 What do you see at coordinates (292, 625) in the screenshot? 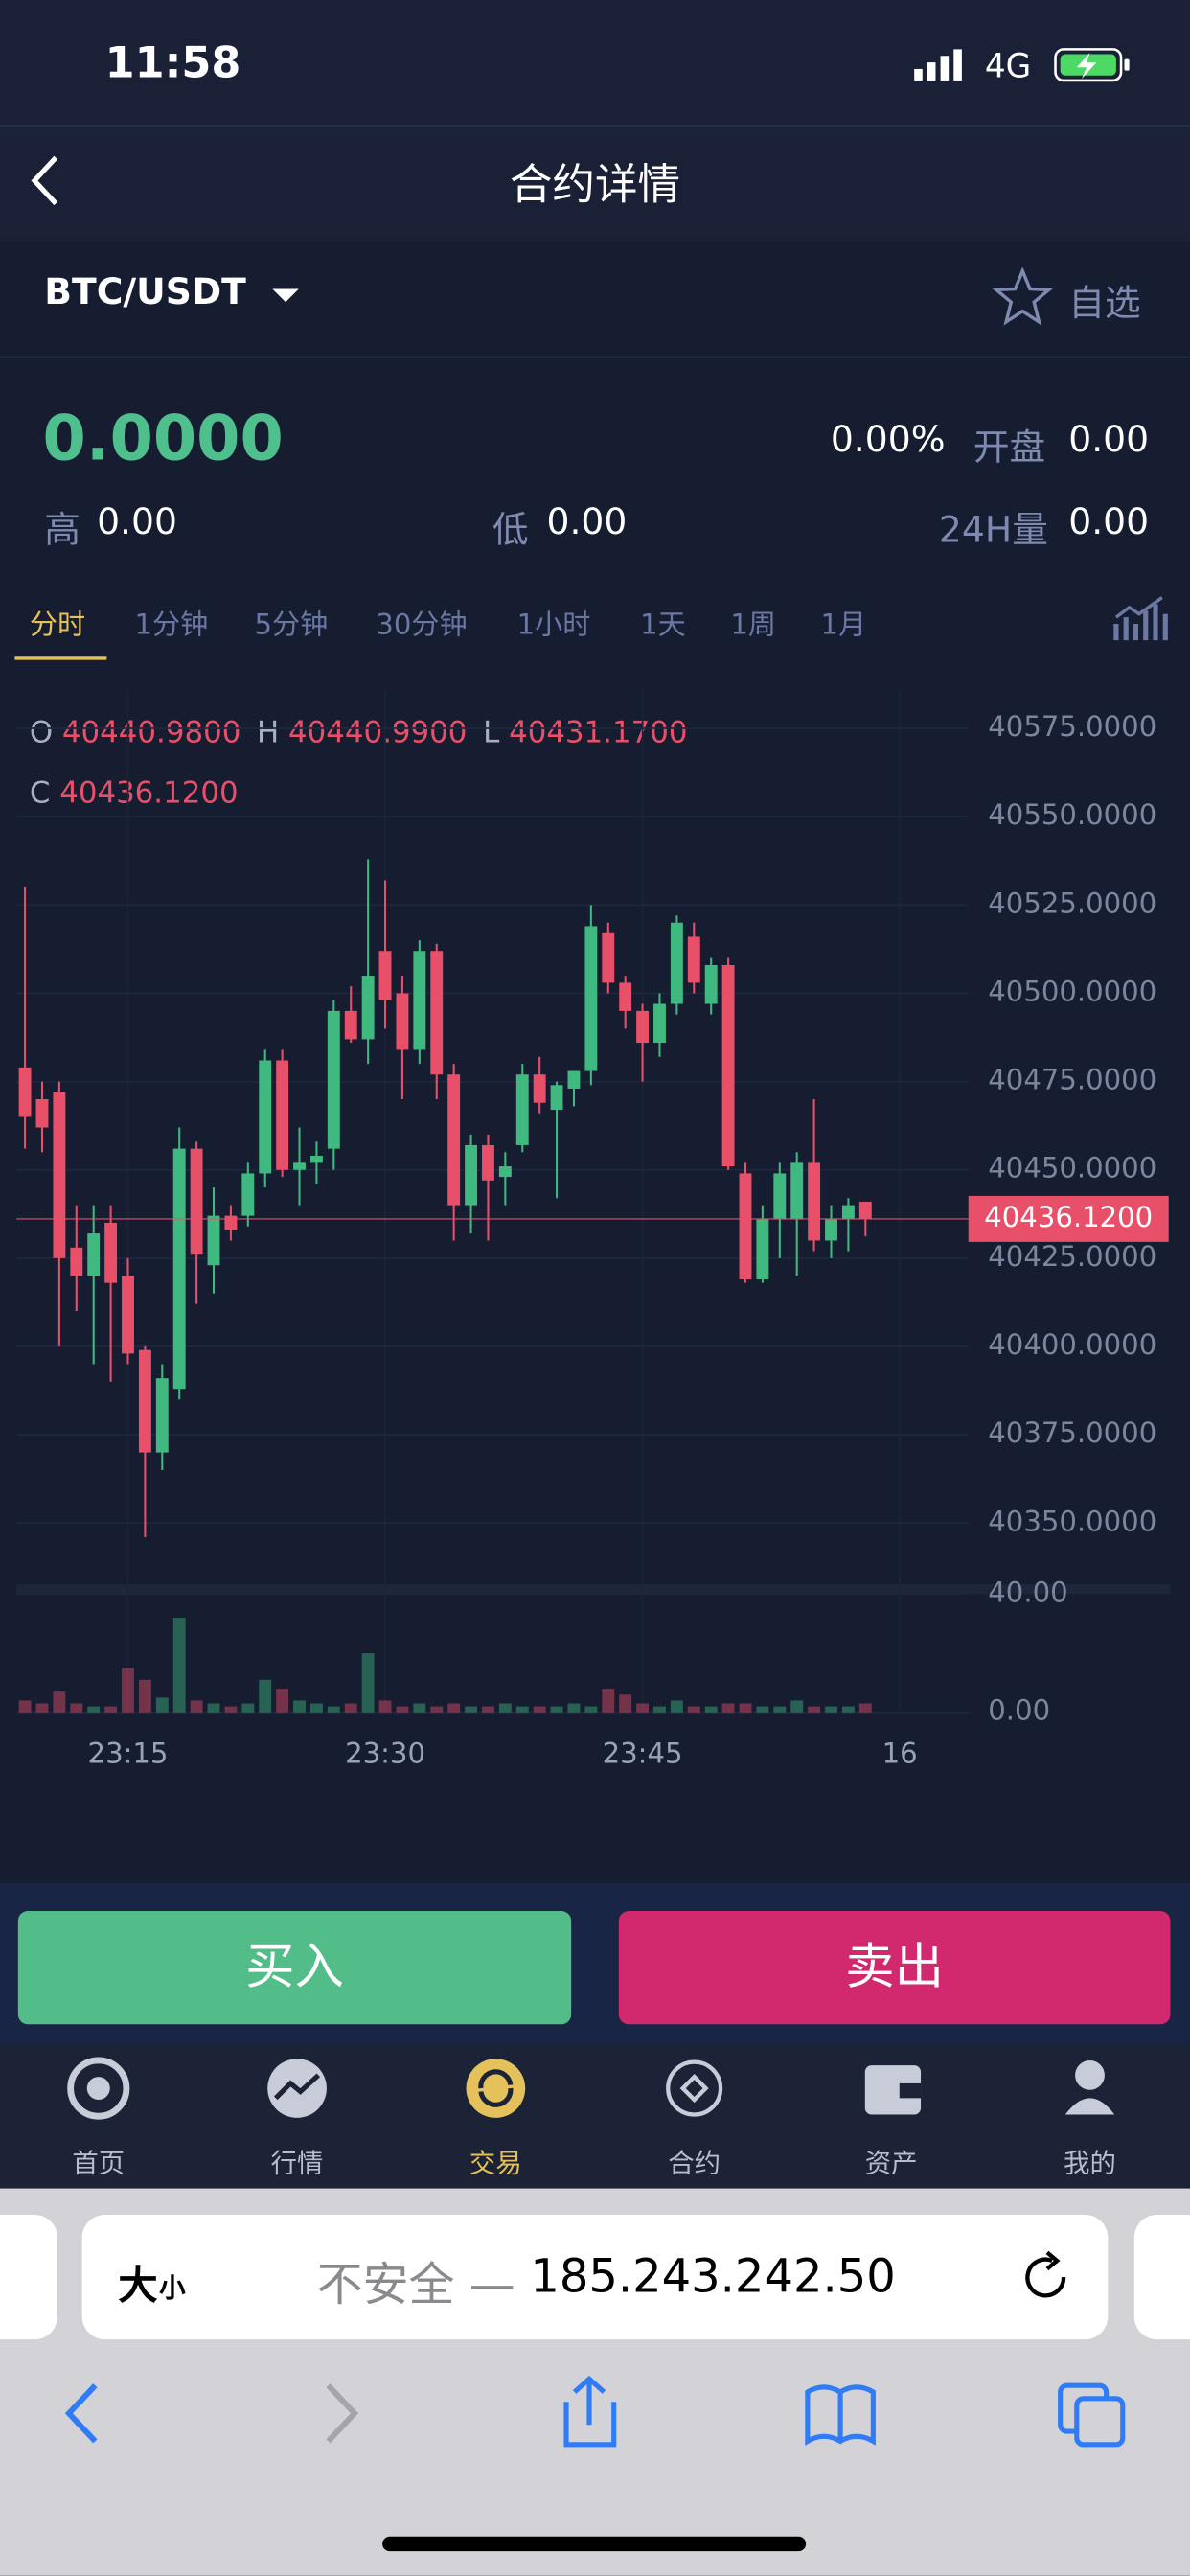
I see `interval-tab: 5分钟` at bounding box center [292, 625].